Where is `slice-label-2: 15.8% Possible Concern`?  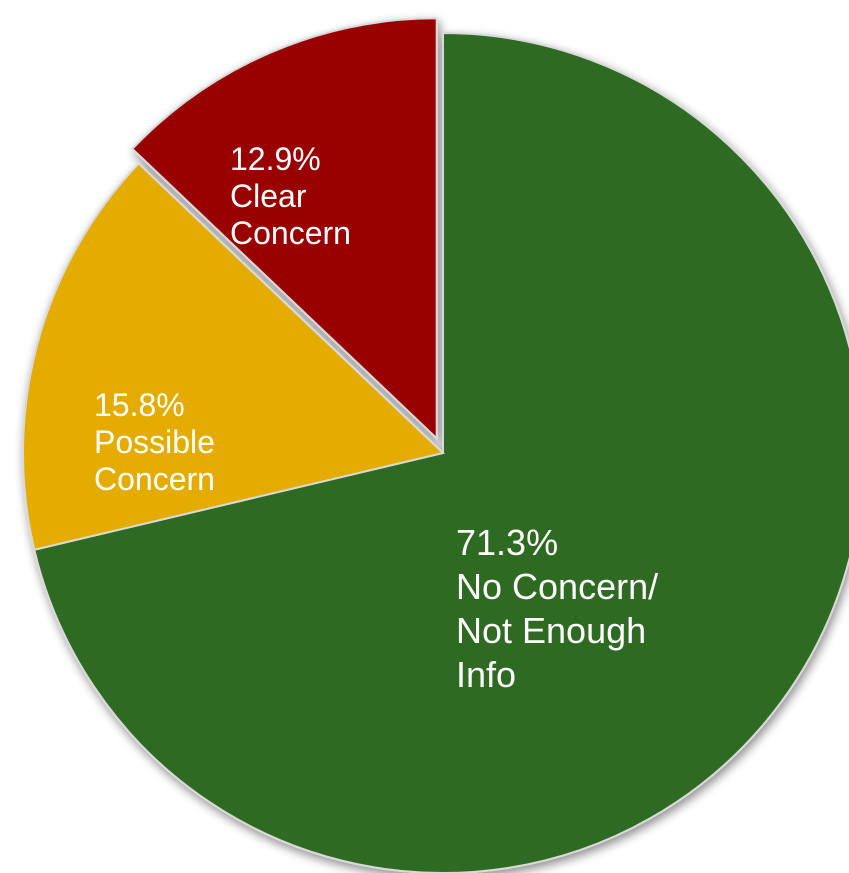 slice-label-2: 15.8% Possible Concern is located at coordinates (154, 442).